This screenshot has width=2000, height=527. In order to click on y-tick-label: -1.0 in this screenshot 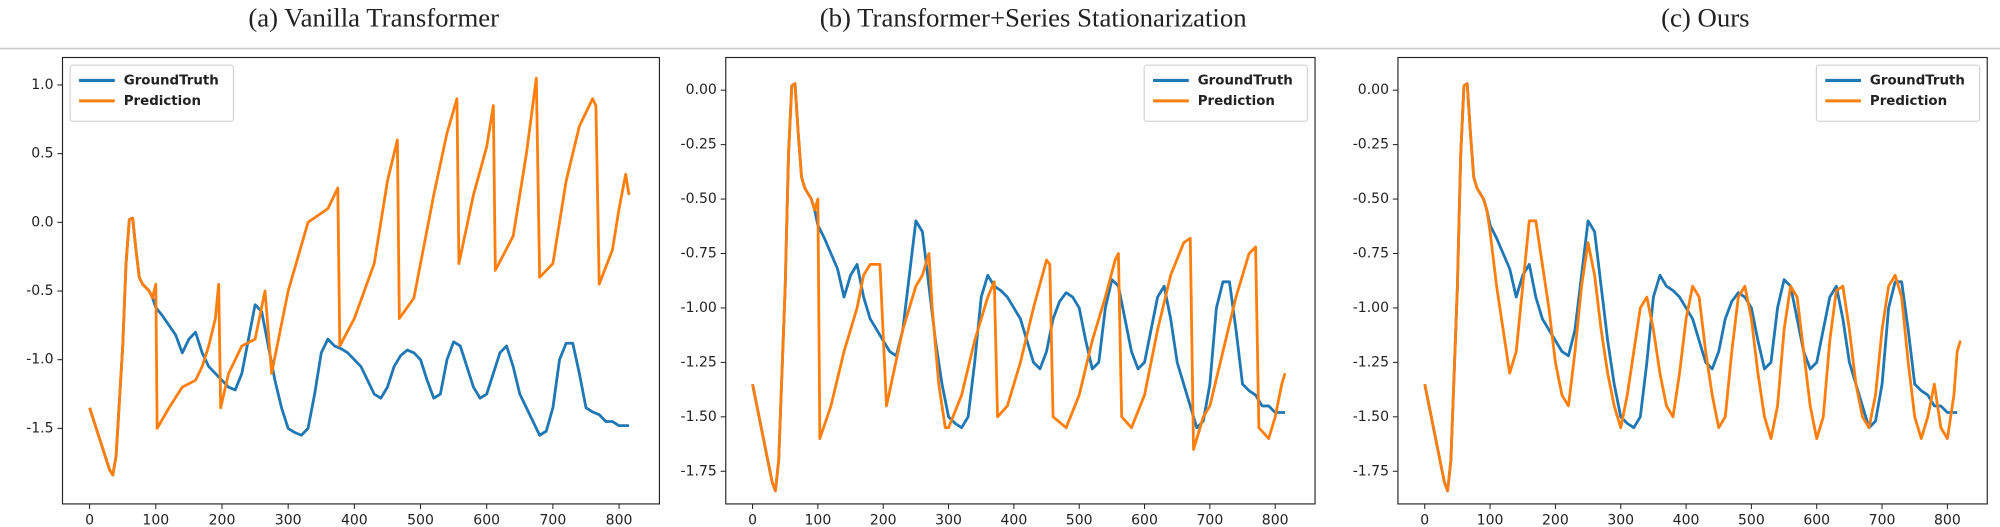, I will do `click(39, 360)`.